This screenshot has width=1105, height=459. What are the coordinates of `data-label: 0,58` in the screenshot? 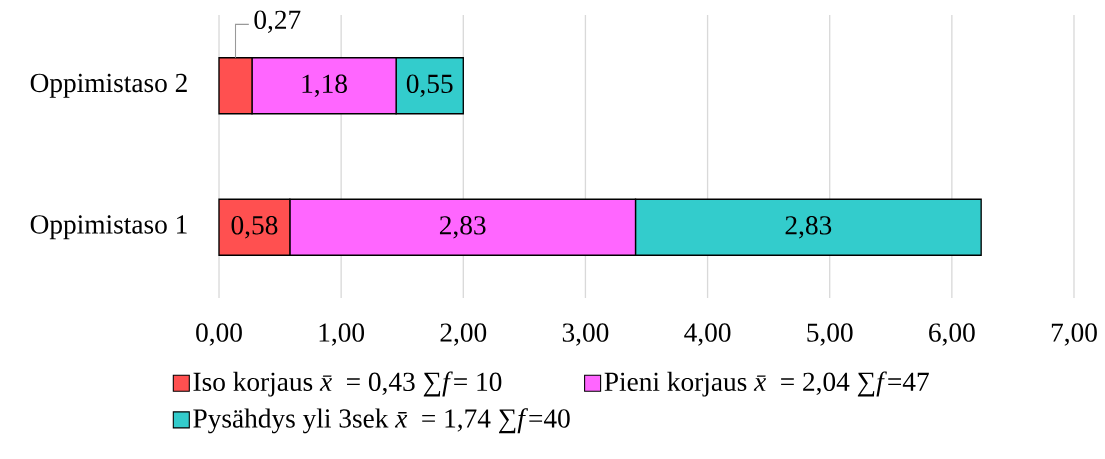 It's located at (254, 227).